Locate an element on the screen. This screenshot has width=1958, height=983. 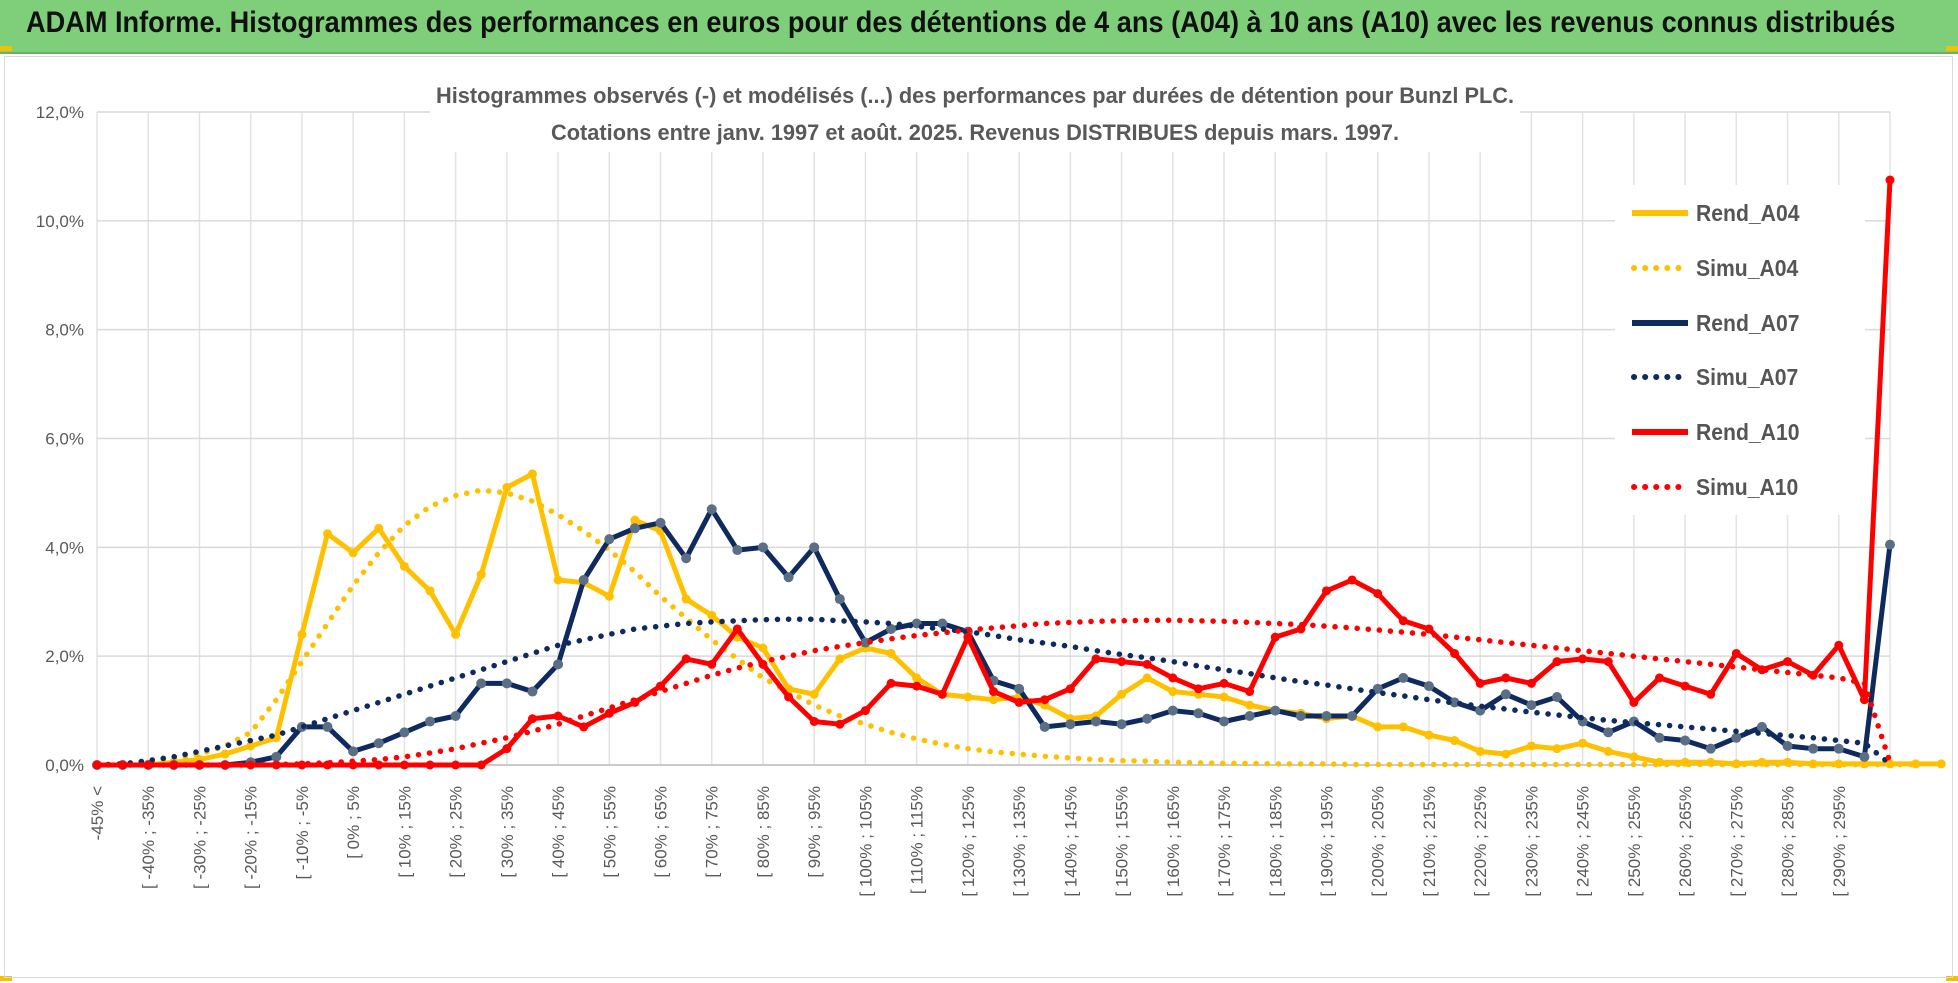
x-tick-label: [ 170% ; 175% is located at coordinates (1224, 841).